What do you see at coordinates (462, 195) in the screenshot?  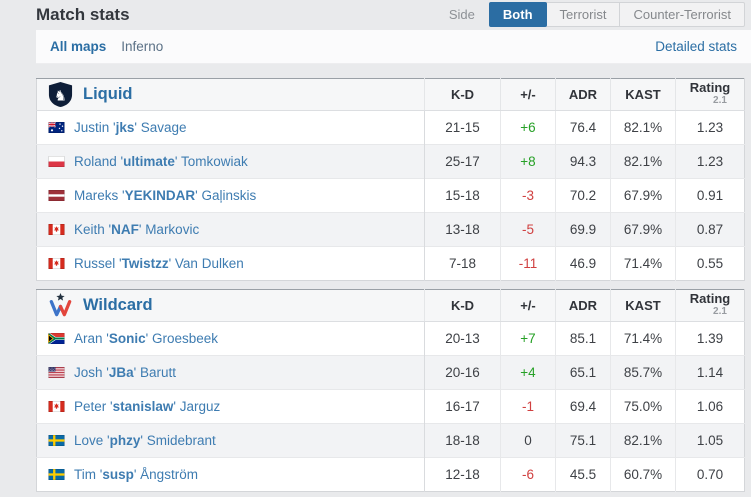 I see `kd-value: 15-18` at bounding box center [462, 195].